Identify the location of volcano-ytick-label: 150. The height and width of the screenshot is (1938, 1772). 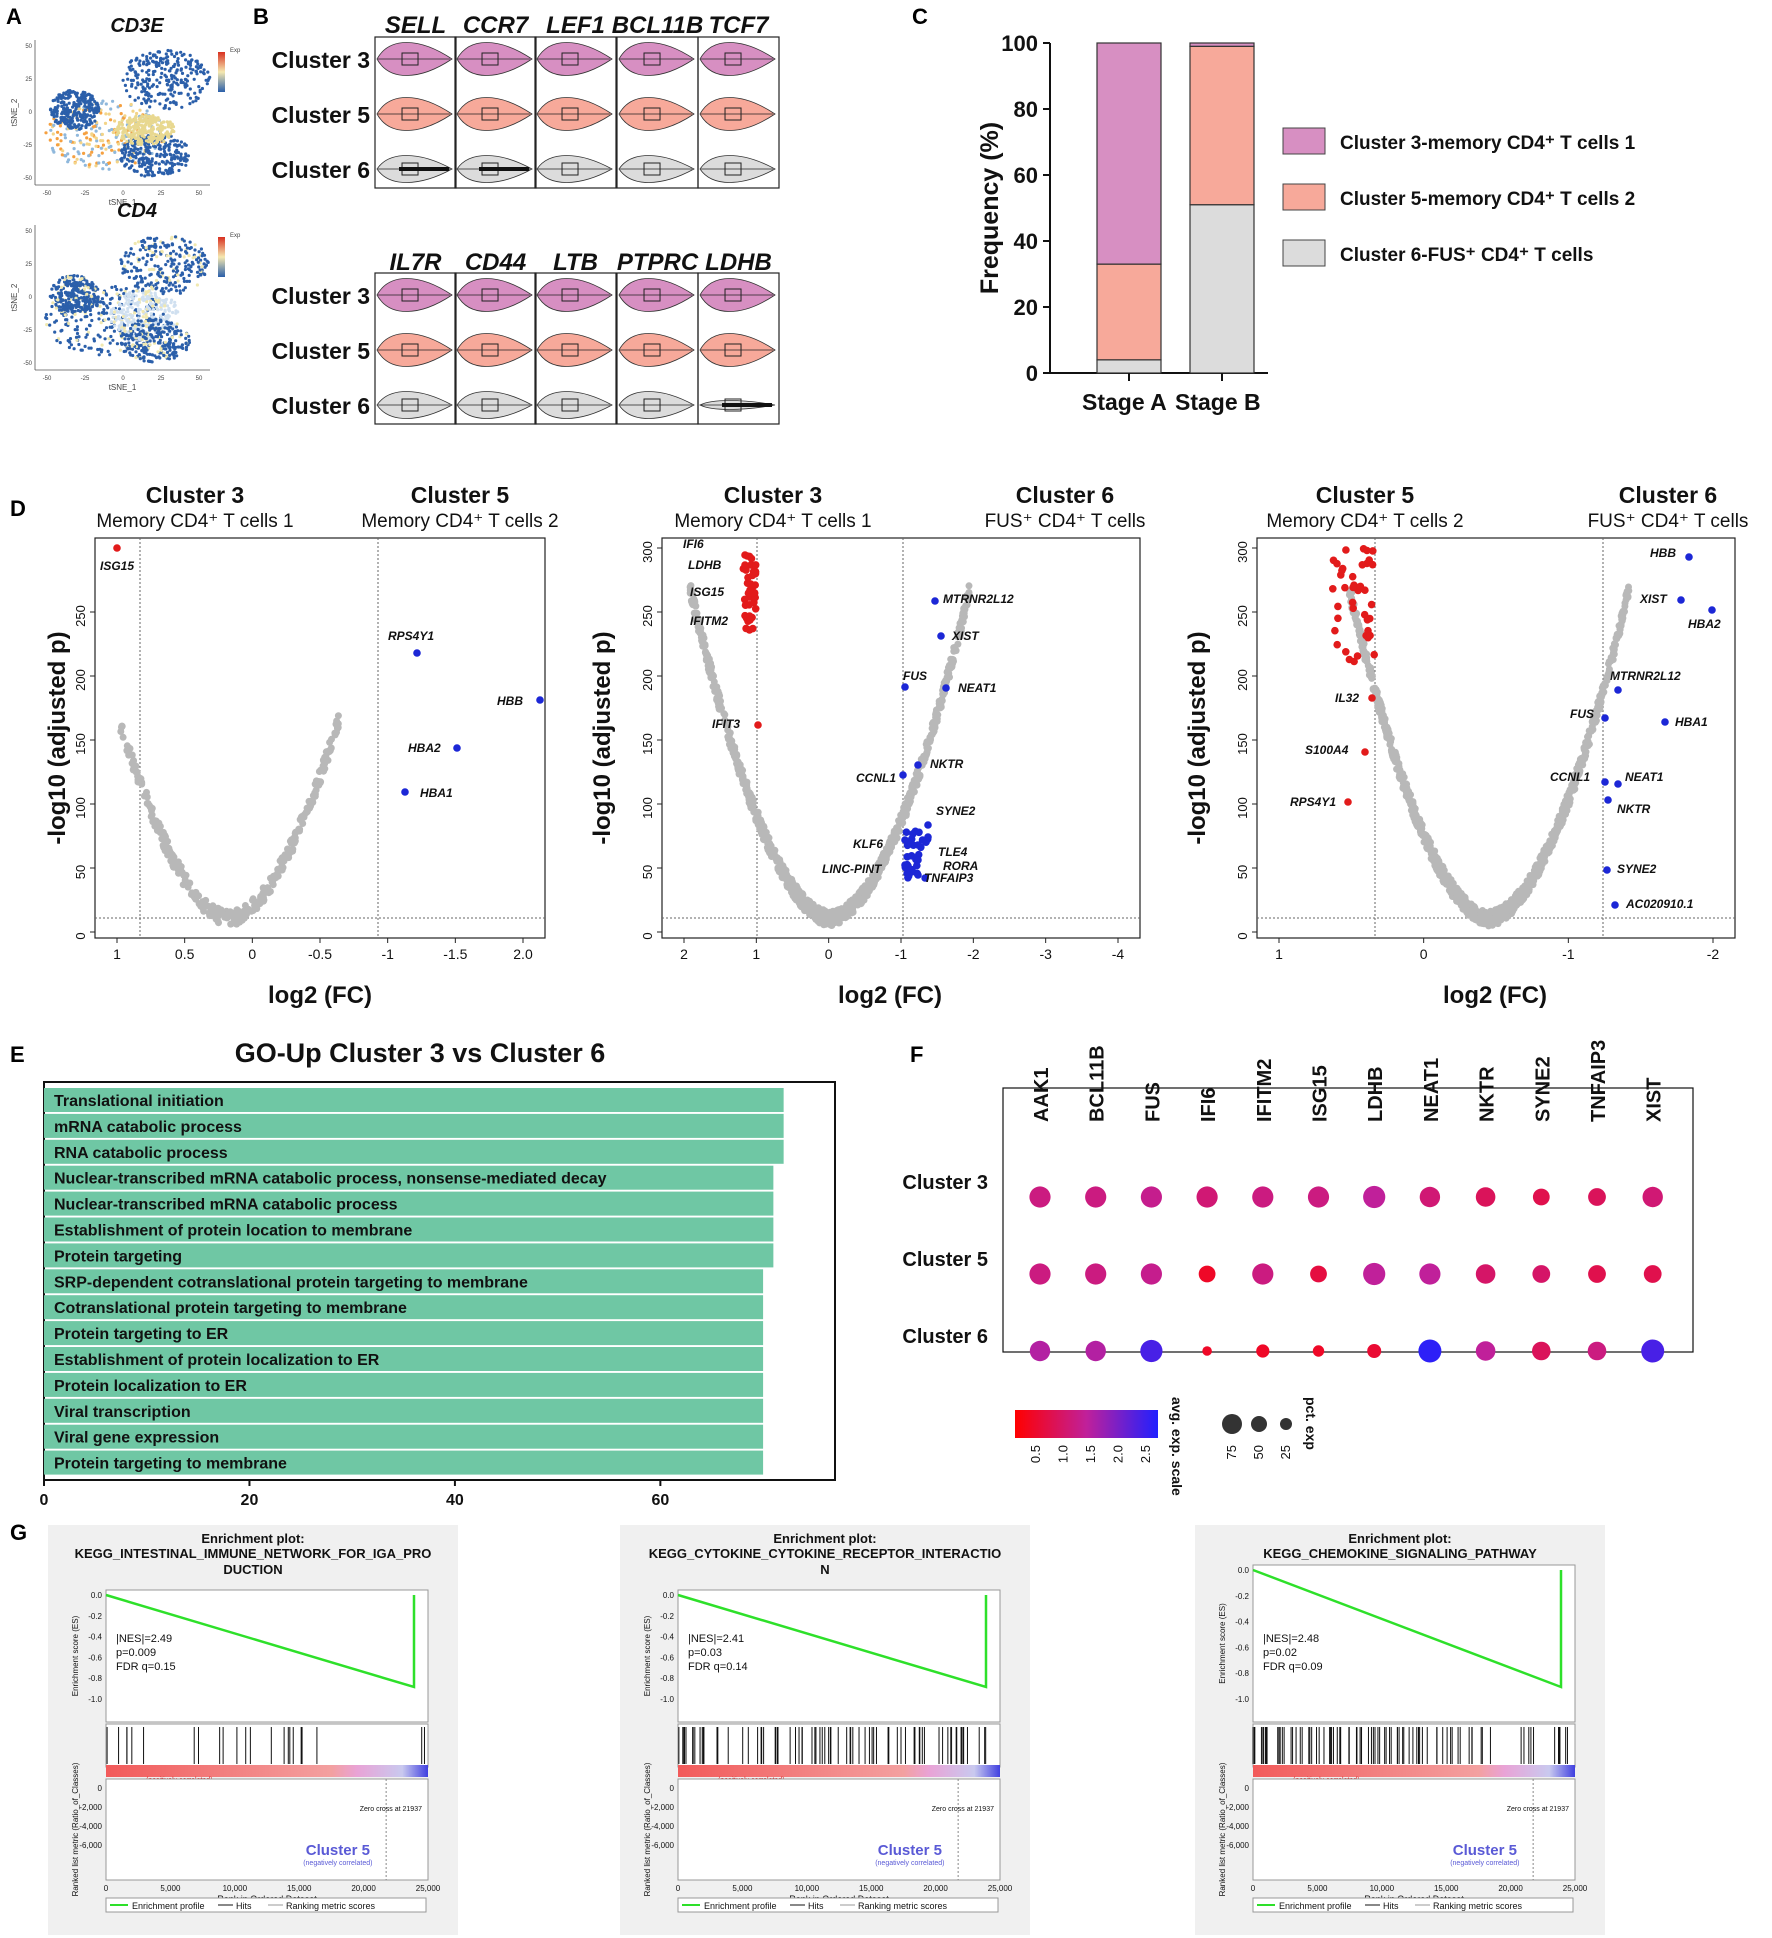
(647, 744).